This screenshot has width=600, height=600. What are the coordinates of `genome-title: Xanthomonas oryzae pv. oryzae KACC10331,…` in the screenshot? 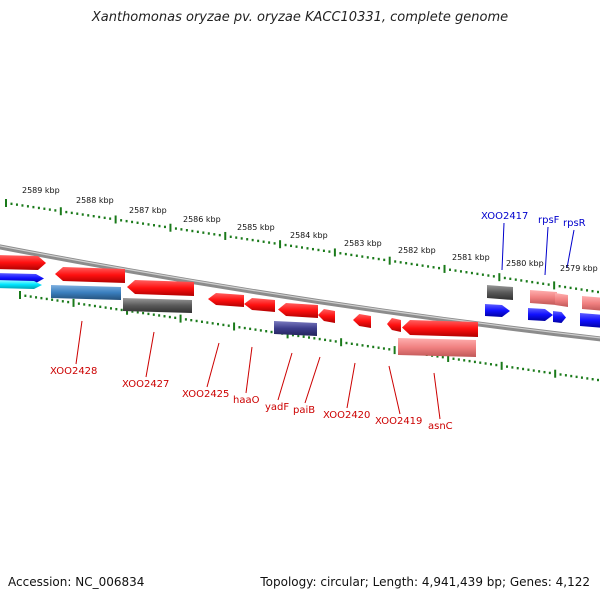 It's located at (300, 17).